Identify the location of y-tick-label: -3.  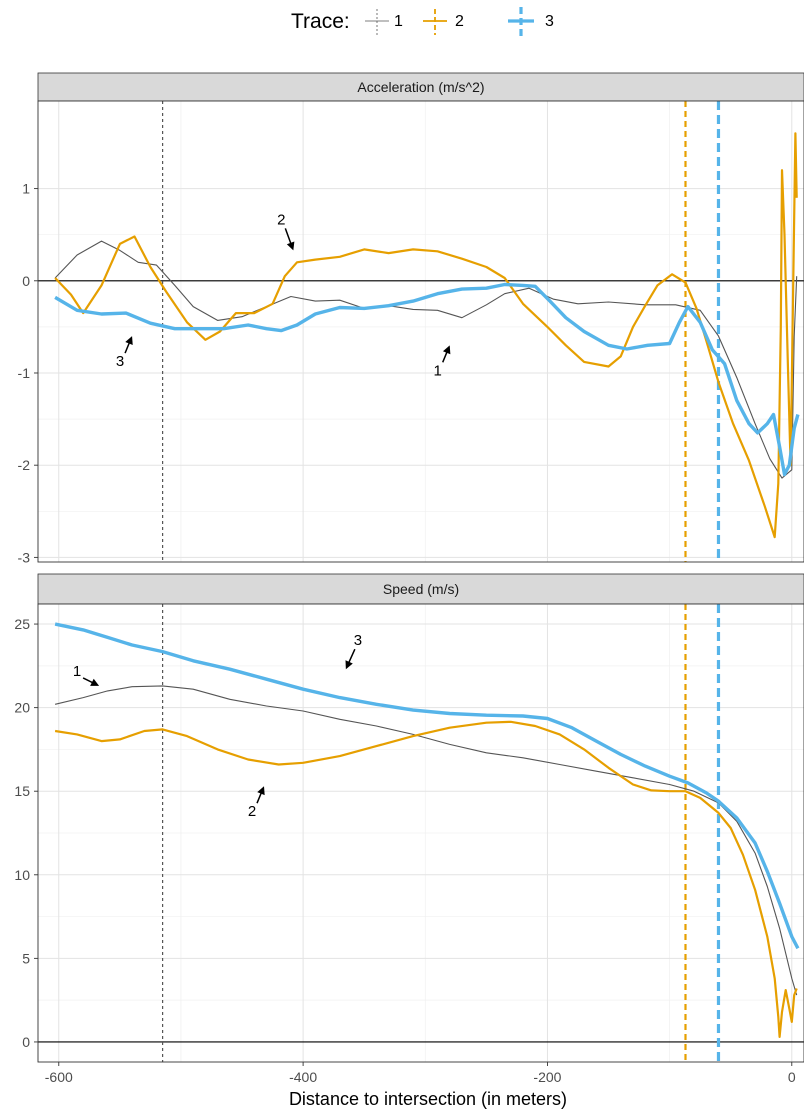
(24, 557).